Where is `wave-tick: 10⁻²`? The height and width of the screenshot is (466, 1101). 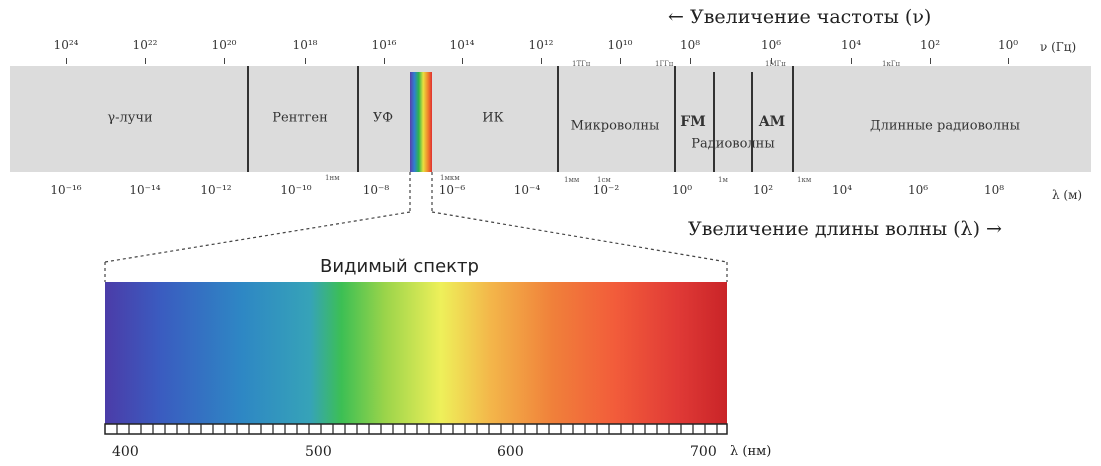 wave-tick: 10⁻² is located at coordinates (606, 190).